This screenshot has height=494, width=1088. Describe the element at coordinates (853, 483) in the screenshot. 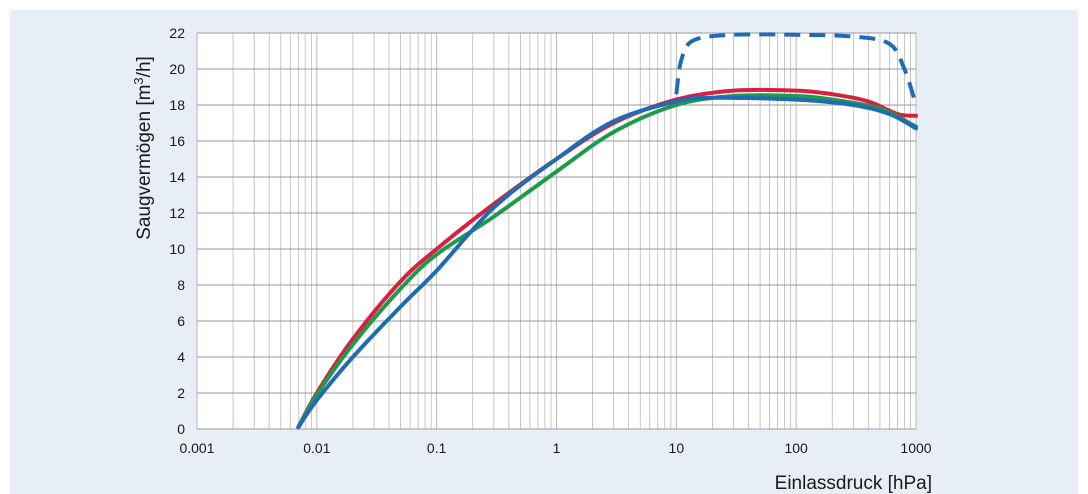

I see `x-axis-label: Einlassdruck [hPa]` at that location.